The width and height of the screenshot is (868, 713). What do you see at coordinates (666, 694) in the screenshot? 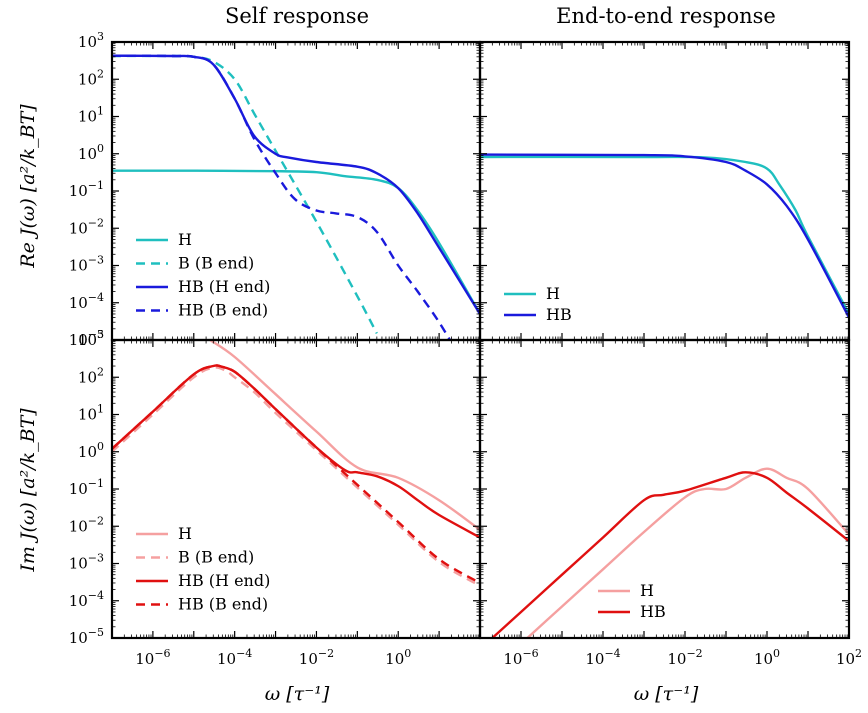
I see `xlabel-right: ω [τ⁻¹]` at bounding box center [666, 694].